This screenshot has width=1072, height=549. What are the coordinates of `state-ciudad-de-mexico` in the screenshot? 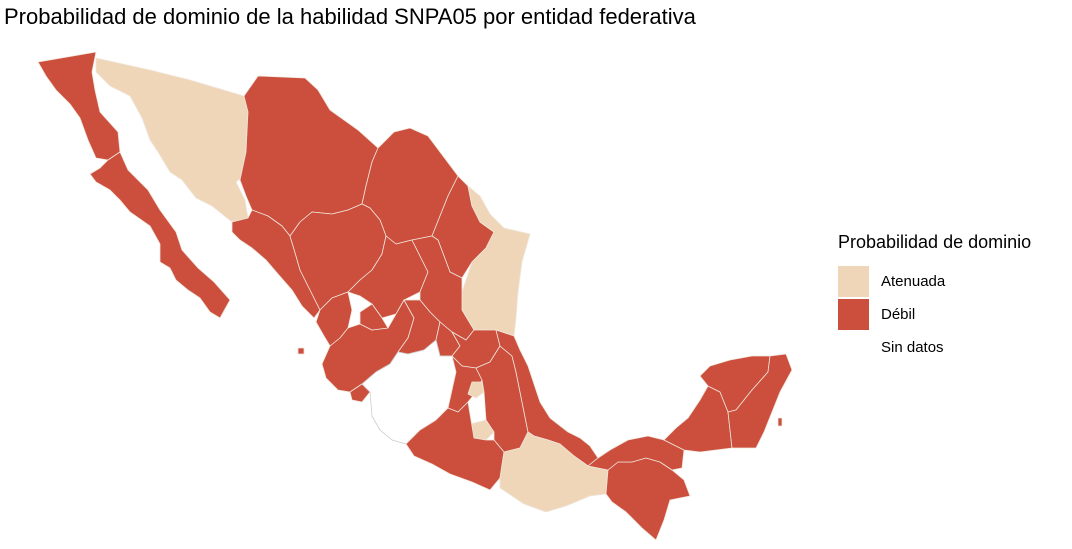 It's located at (476, 390).